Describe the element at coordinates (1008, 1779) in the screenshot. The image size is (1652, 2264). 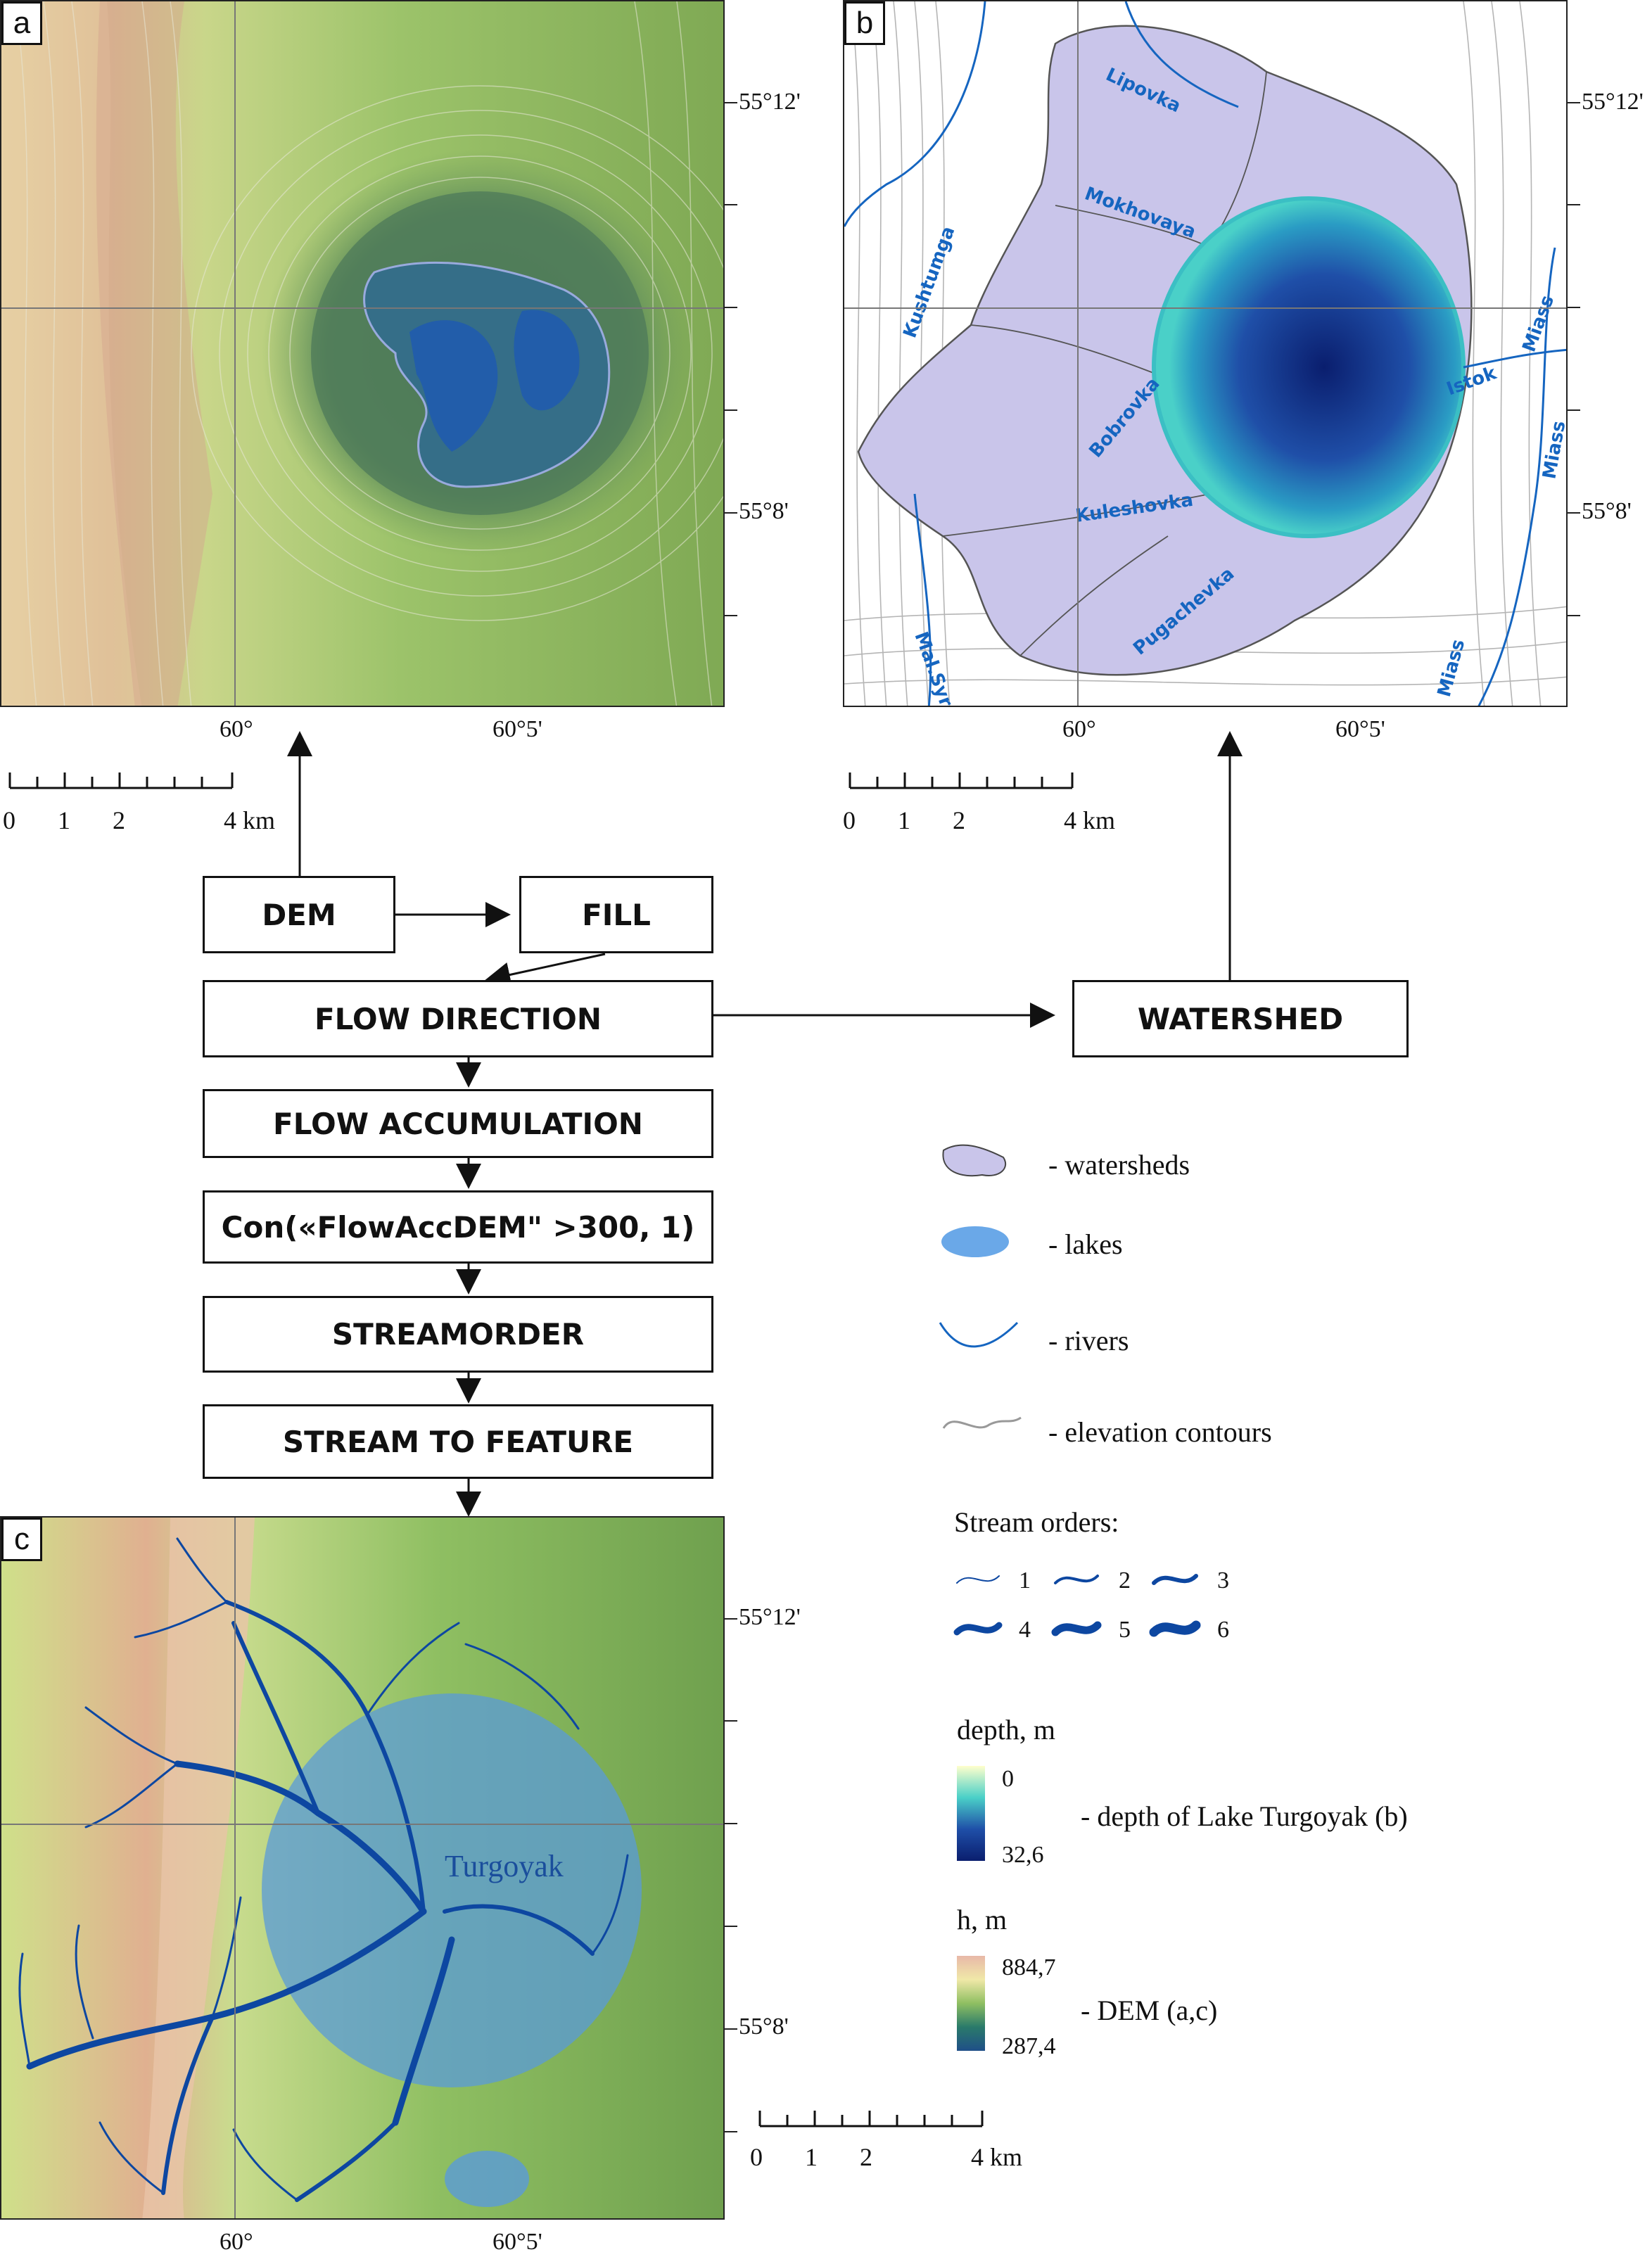
I see `depth-min: 0` at that location.